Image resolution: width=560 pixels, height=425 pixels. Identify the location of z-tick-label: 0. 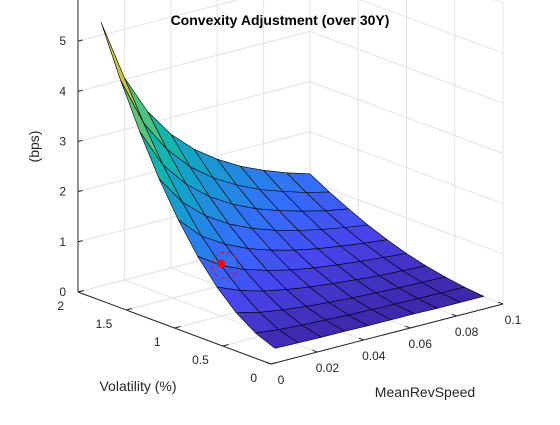
(62, 292).